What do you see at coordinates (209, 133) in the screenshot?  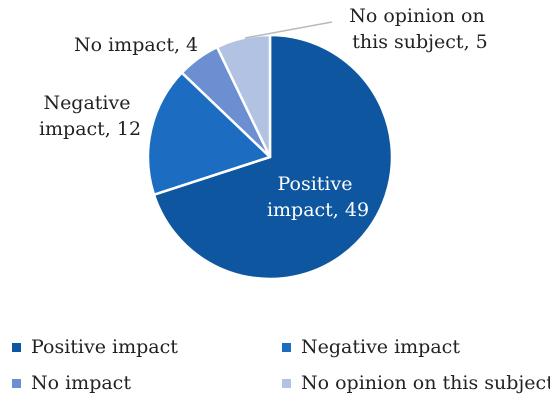 I see `pie-slice-negative-impact` at bounding box center [209, 133].